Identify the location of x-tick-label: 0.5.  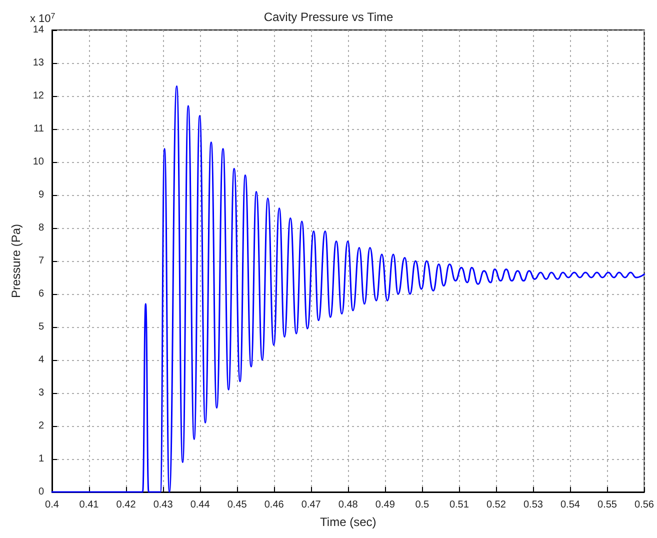
(422, 505).